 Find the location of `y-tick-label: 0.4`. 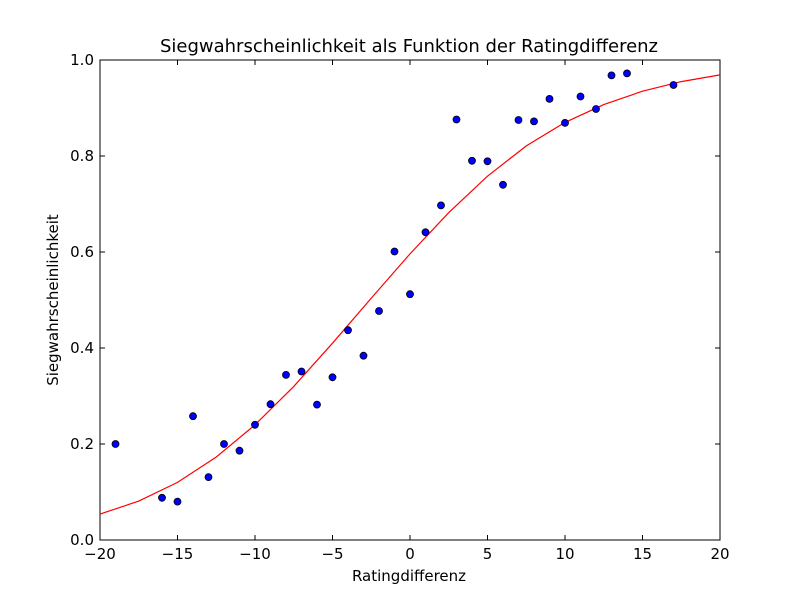

y-tick-label: 0.4 is located at coordinates (82, 348).